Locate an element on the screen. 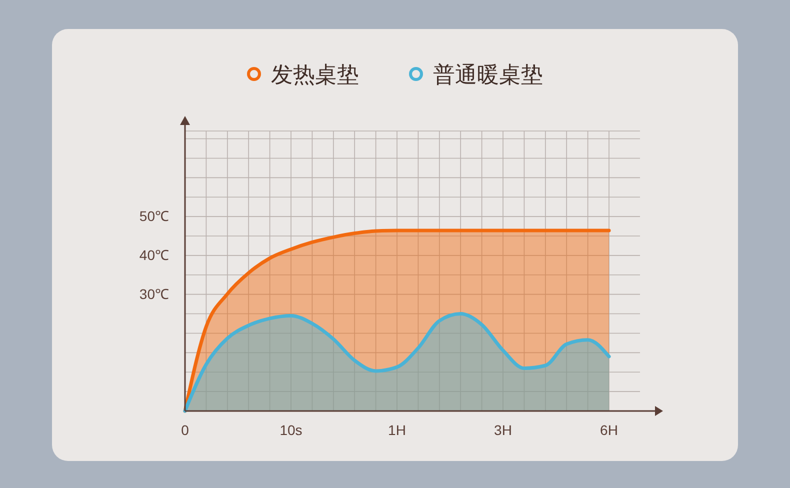 The image size is (790, 488). y-tick-label: 40℃ is located at coordinates (154, 254).